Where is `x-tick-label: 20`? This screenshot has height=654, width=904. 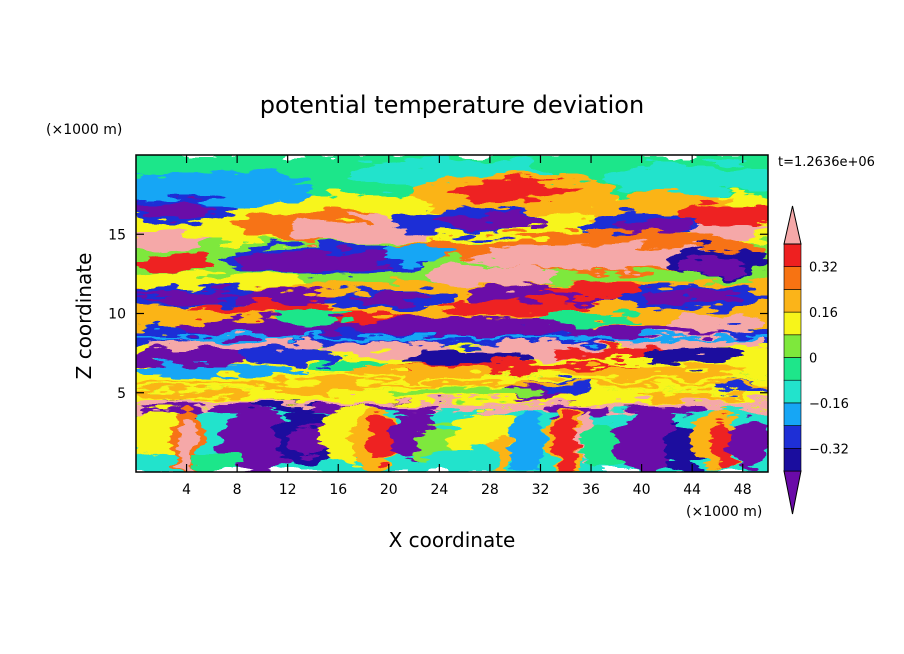 x-tick-label: 20 is located at coordinates (389, 490).